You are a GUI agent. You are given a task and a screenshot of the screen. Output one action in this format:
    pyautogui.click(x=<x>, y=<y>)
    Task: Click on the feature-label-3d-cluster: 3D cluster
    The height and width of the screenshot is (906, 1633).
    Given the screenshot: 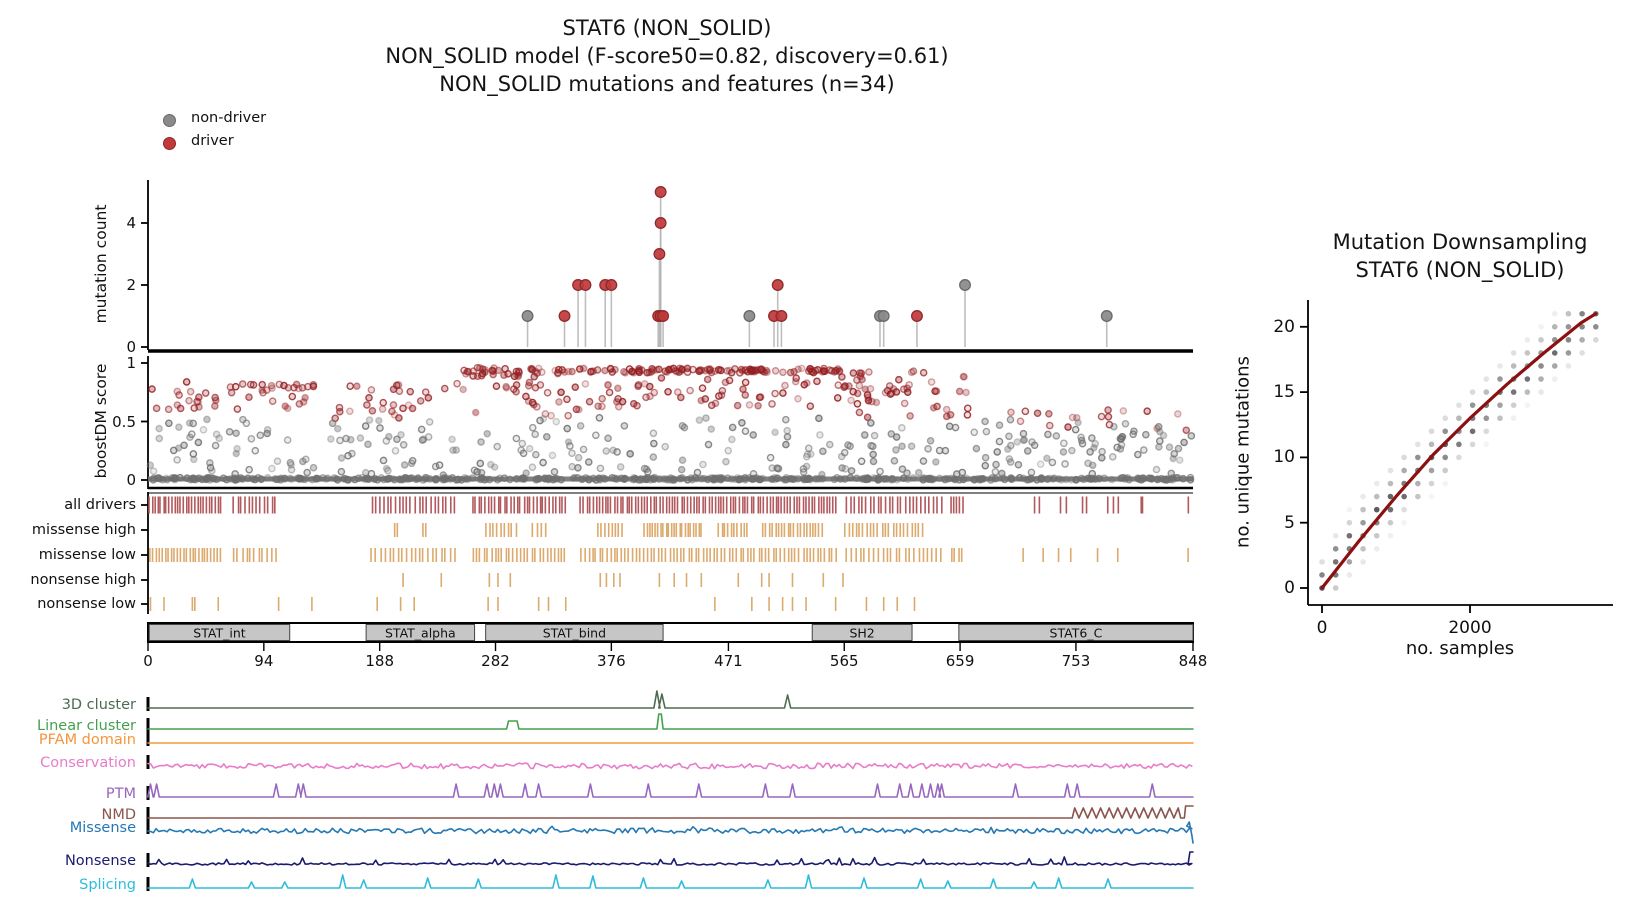 What is the action you would take?
    pyautogui.click(x=98, y=705)
    